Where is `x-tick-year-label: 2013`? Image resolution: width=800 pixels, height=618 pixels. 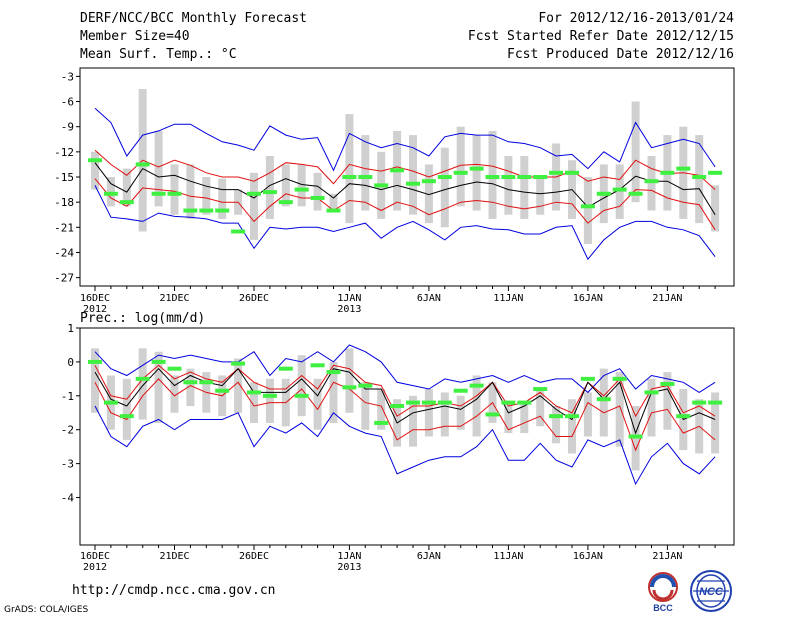 x-tick-year-label: 2013 is located at coordinates (349, 309).